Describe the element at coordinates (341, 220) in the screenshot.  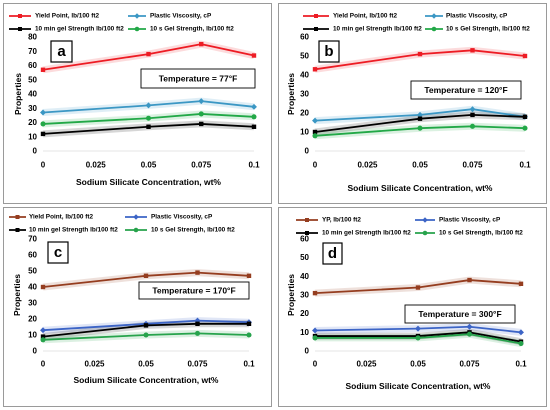
I see `legend-label: YP, lb/100 ft2` at that location.